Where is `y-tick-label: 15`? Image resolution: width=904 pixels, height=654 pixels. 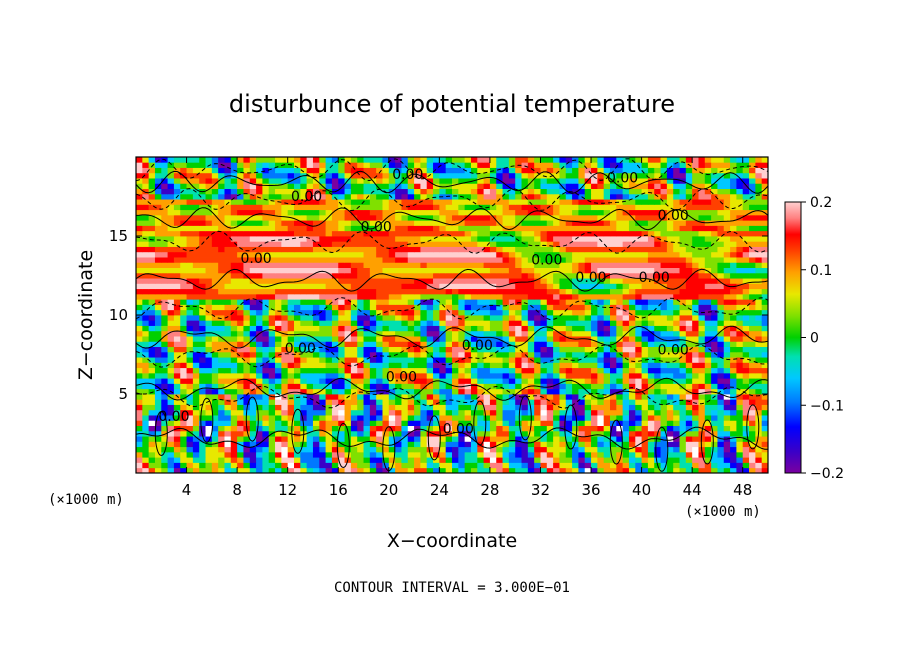
y-tick-label: 15 is located at coordinates (118, 236).